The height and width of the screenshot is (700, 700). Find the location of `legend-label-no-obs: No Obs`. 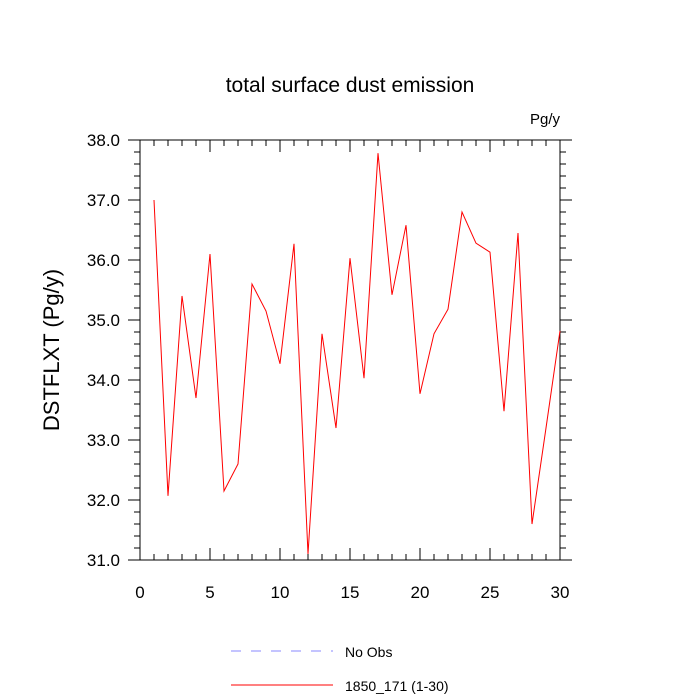

legend-label-no-obs: No Obs is located at coordinates (368, 652).